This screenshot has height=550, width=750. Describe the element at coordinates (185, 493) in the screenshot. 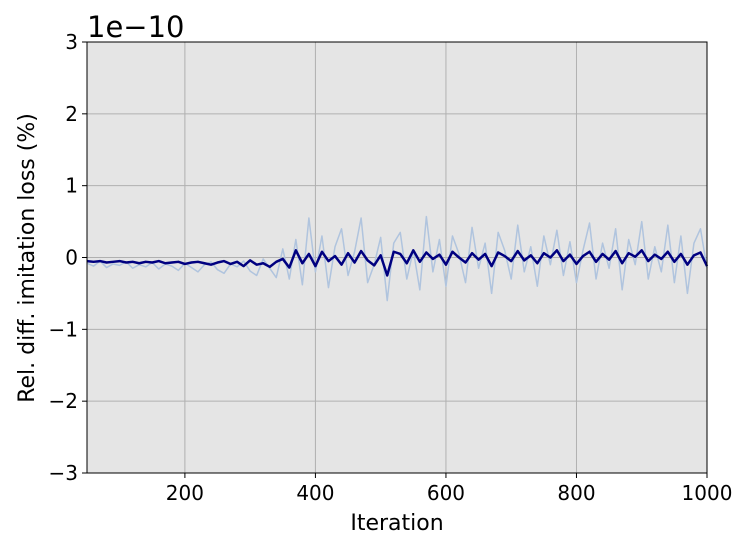

I see `x-tick-label: 200` at that location.